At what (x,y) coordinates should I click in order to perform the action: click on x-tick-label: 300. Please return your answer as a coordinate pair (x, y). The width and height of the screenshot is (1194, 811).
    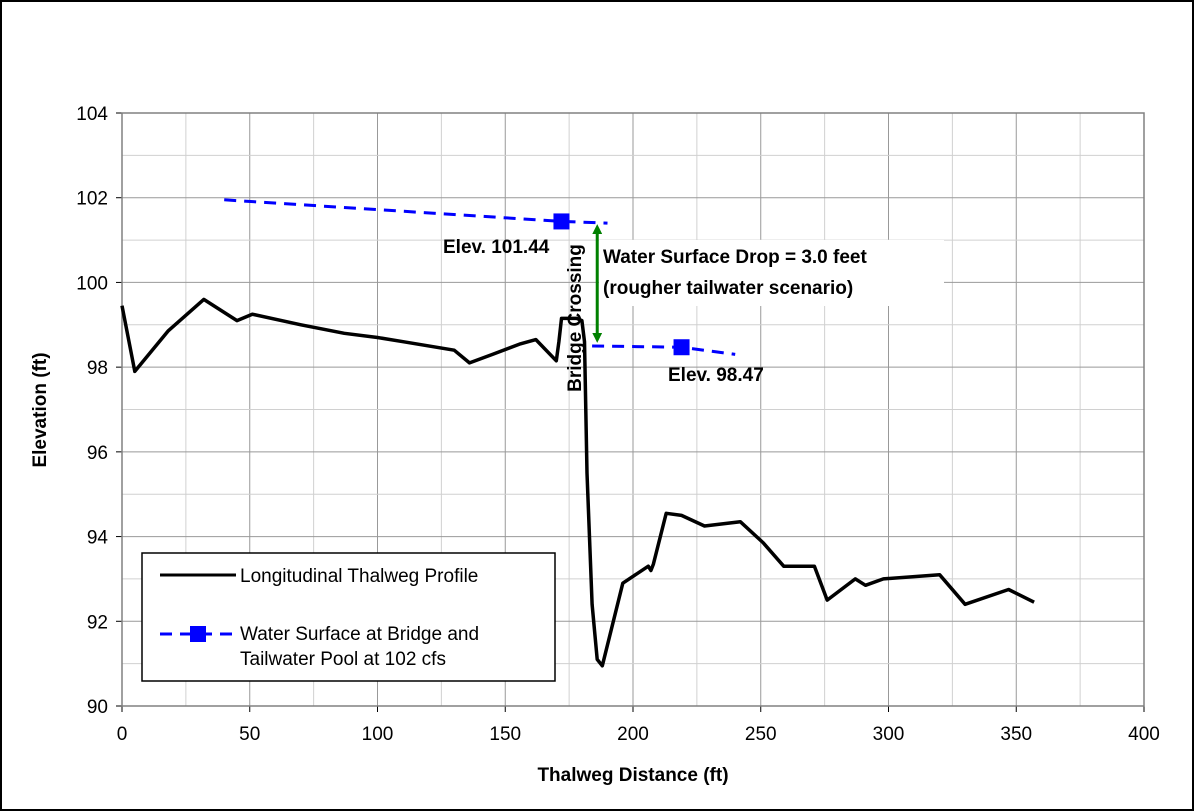
    Looking at the image, I should click on (889, 734).